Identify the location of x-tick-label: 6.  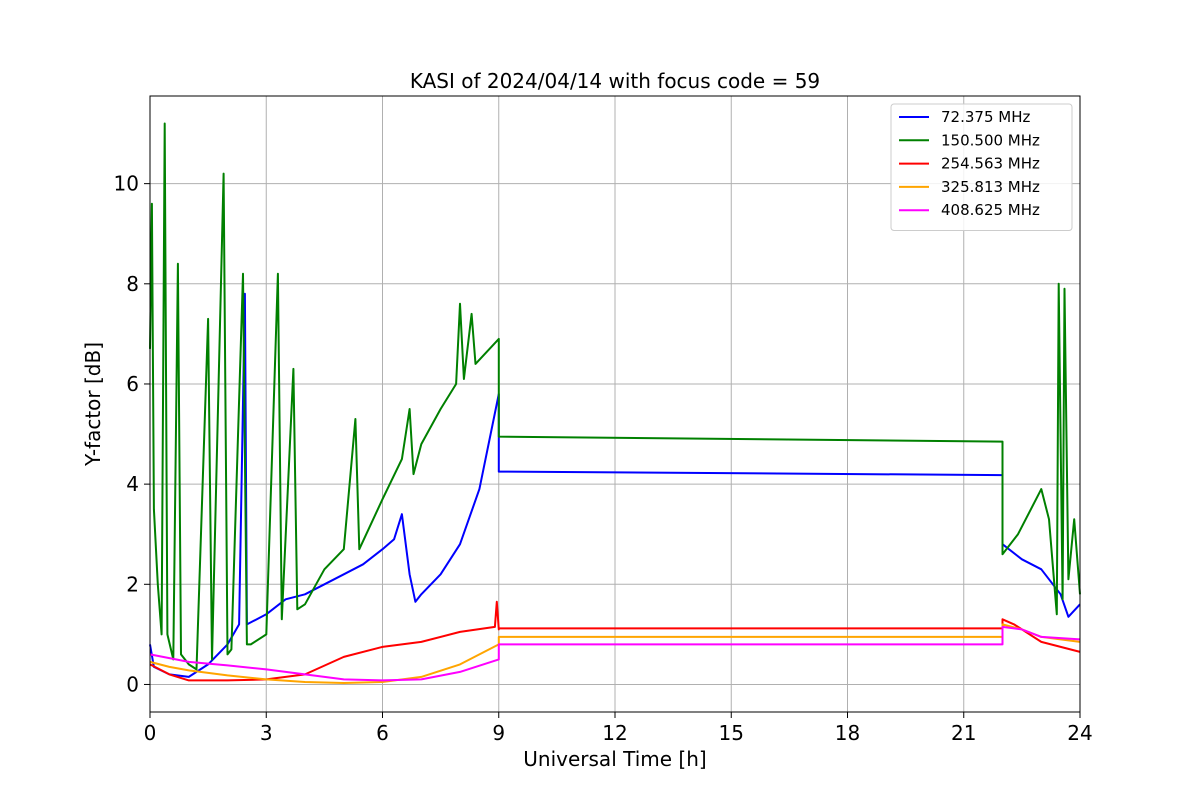
(382, 733).